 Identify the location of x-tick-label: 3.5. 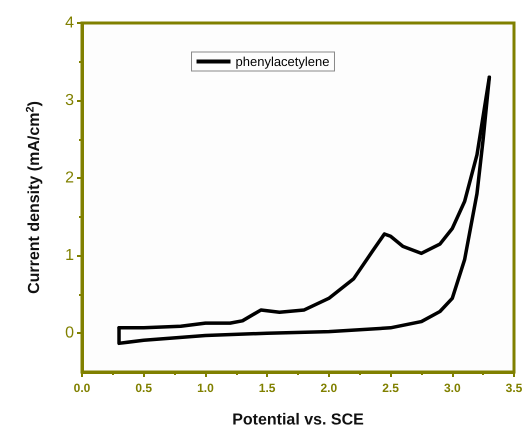
(514, 388).